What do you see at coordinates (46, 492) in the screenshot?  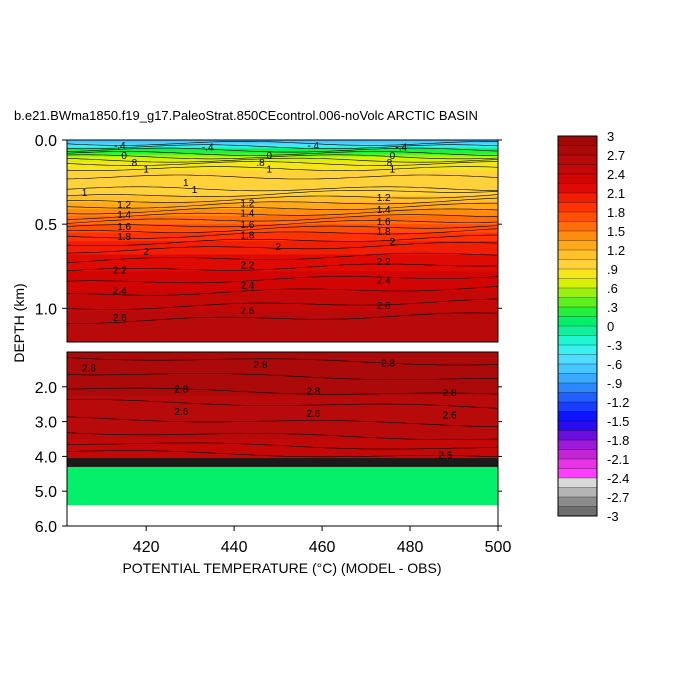 I see `lower-ytick-label: 5.0` at bounding box center [46, 492].